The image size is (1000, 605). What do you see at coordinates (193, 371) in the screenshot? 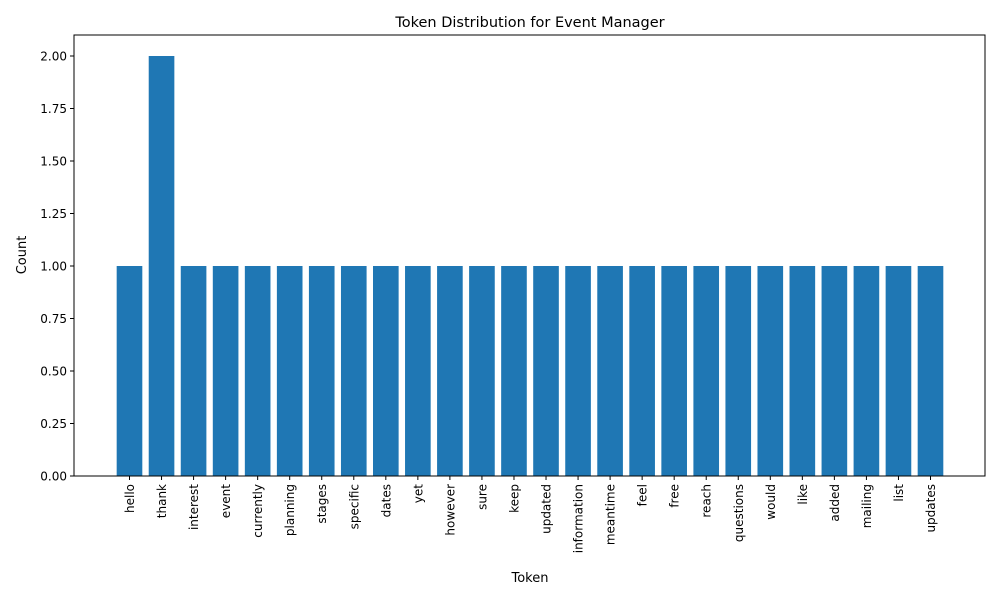
I see `bar-interest` at bounding box center [193, 371].